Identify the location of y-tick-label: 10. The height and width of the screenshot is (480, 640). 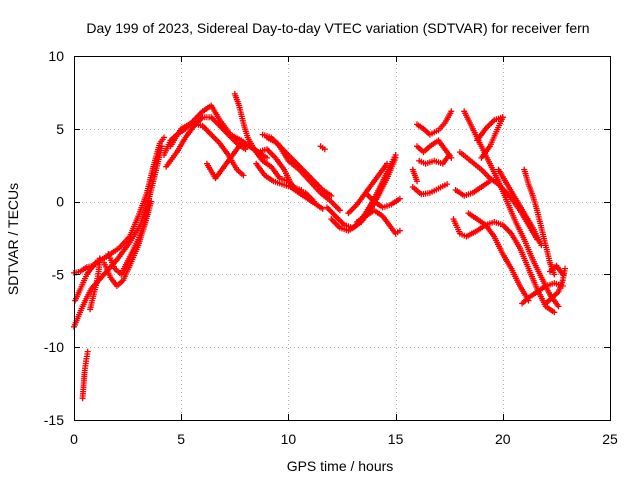
(56, 56).